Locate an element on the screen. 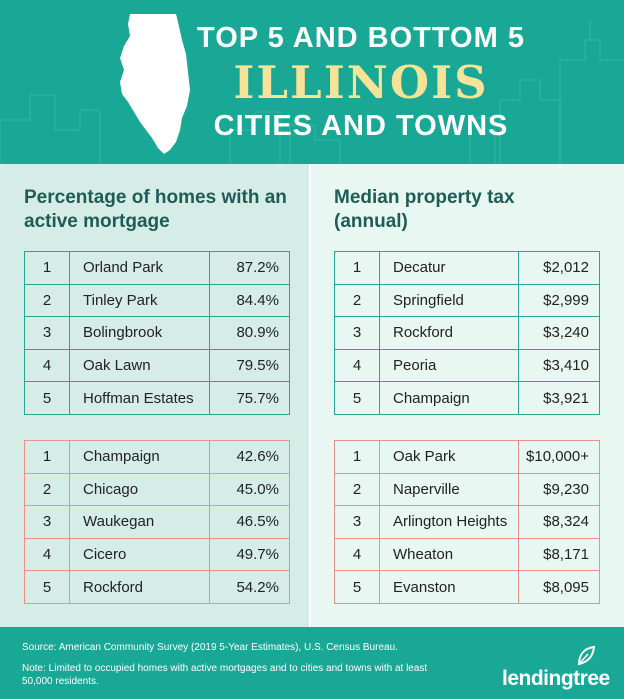 Image resolution: width=624 pixels, height=699 pixels. value-cell: $3,240 is located at coordinates (559, 333).